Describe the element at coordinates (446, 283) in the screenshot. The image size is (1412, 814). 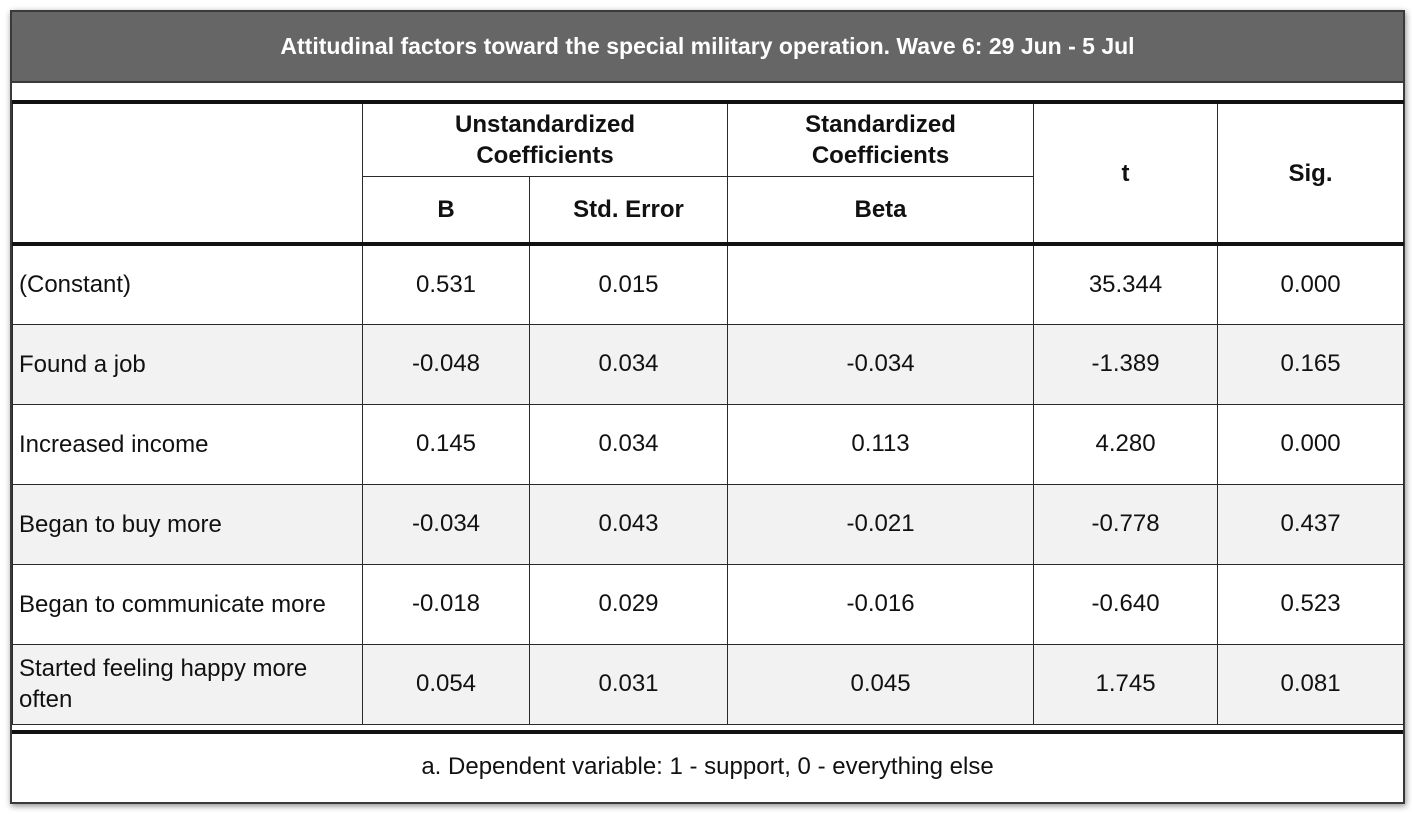
I see `cell-b: 0.531` at that location.